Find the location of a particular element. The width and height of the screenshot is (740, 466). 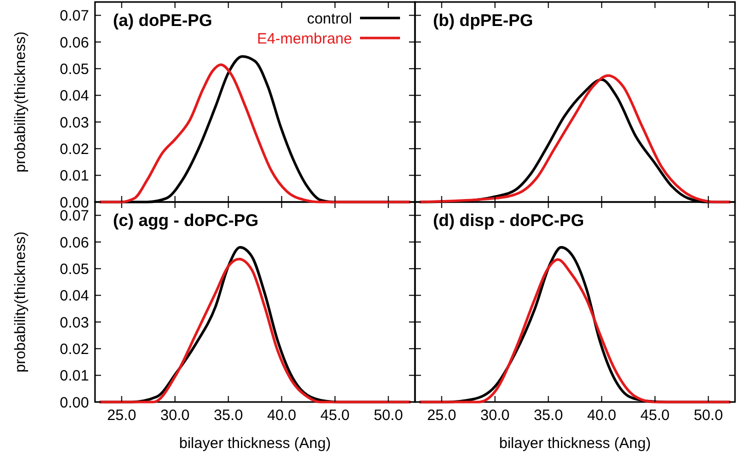

text: (b) dpPE-PG is located at coordinates (483, 20).